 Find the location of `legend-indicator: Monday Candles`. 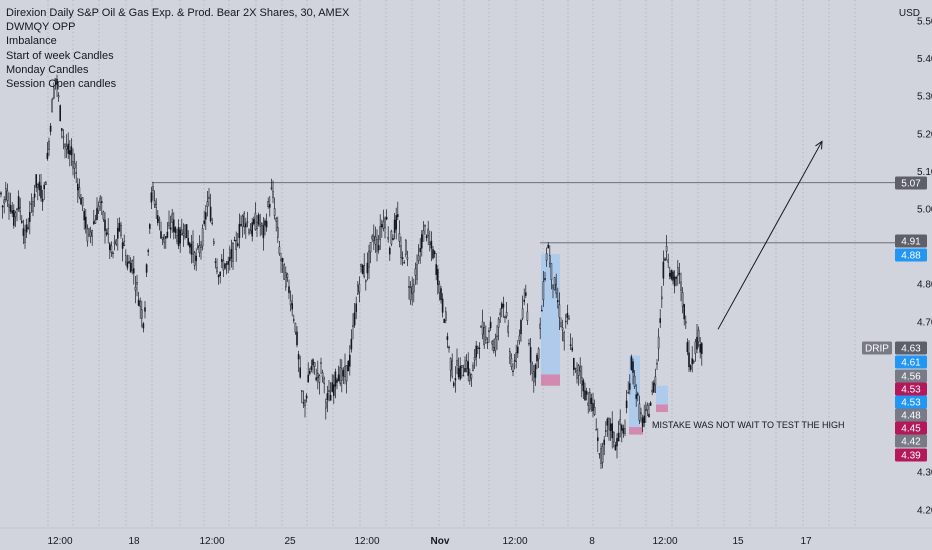

legend-indicator: Monday Candles is located at coordinates (47, 69).